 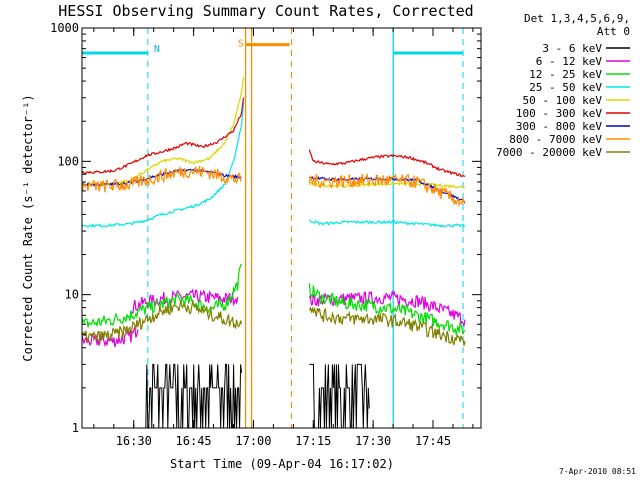 I want to click on x-tick-label: 17:15, so click(x=313, y=441).